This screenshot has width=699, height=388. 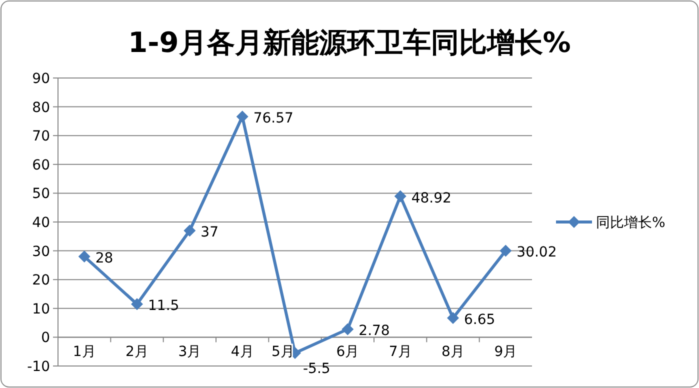 What do you see at coordinates (137, 352) in the screenshot?
I see `x-tick-label: 2月` at bounding box center [137, 352].